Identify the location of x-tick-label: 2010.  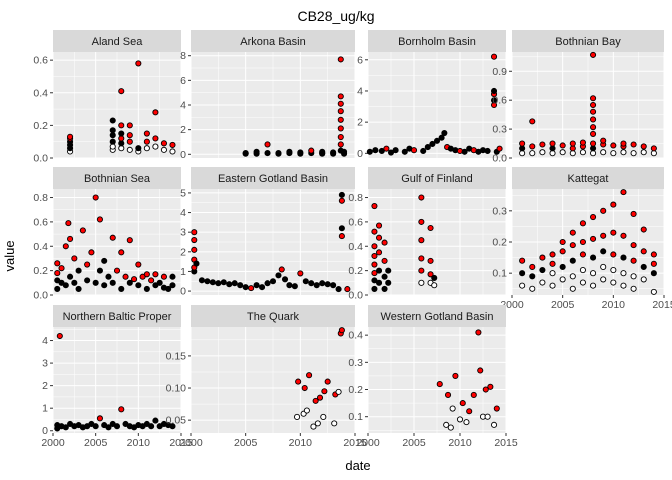
(614, 305).